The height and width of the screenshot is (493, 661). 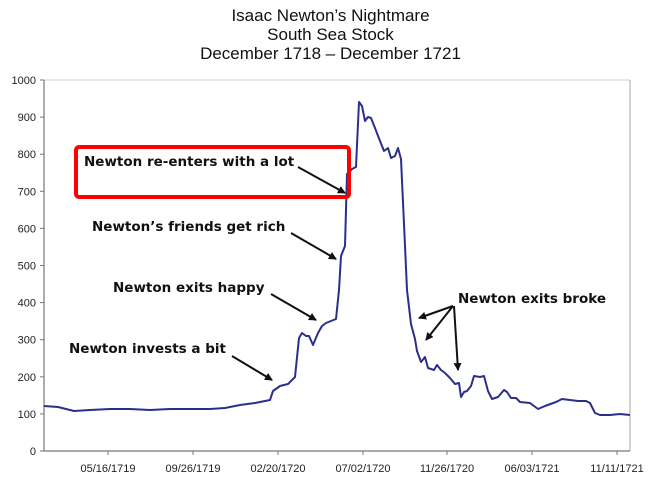 What do you see at coordinates (33, 452) in the screenshot?
I see `y-tick-label: 0` at bounding box center [33, 452].